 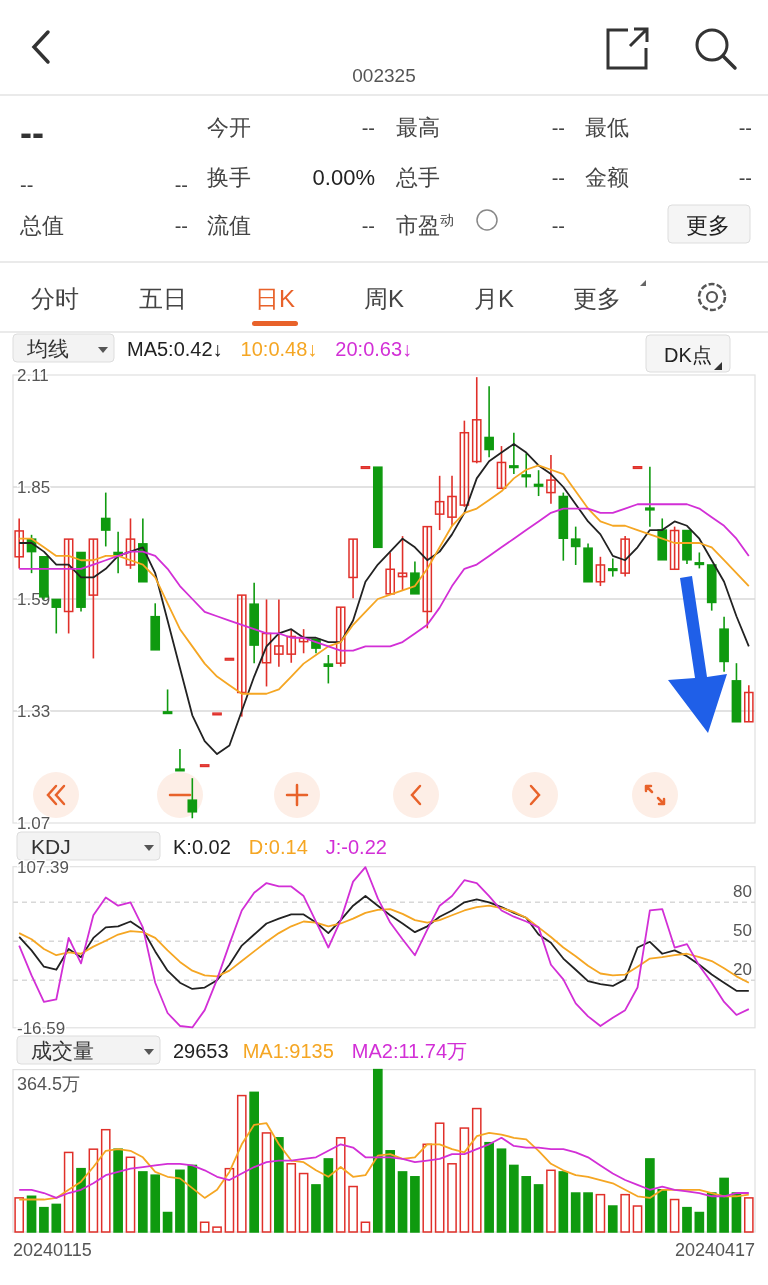 What do you see at coordinates (163, 298) in the screenshot?
I see `text: 五日` at bounding box center [163, 298].